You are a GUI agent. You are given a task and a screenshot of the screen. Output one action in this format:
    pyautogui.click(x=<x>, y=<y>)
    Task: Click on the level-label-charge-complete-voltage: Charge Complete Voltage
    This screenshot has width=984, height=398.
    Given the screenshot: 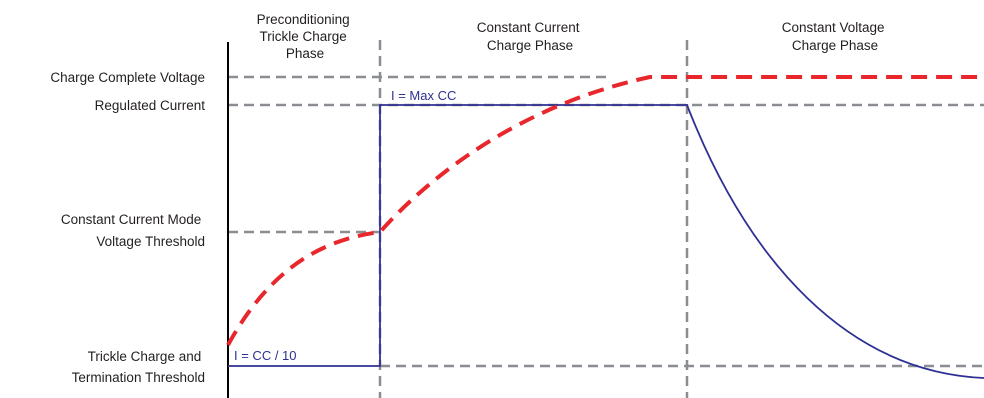 What is the action you would take?
    pyautogui.click(x=127, y=77)
    